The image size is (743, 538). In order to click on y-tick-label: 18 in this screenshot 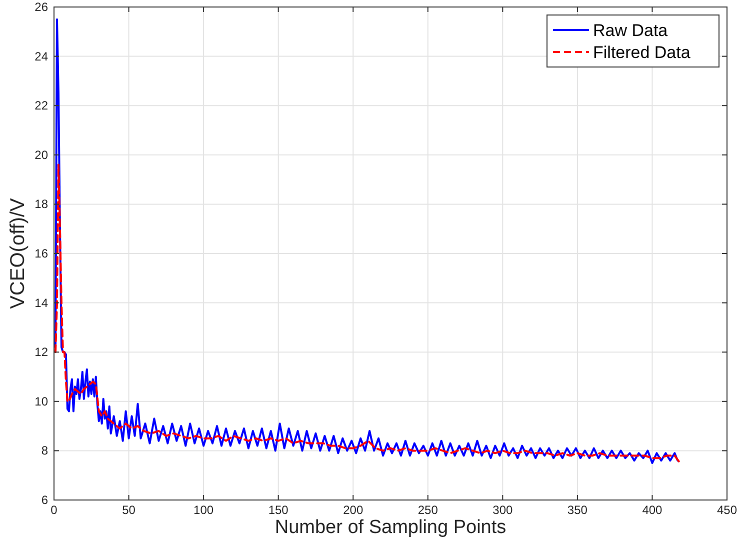, I will do `click(41, 204)`.